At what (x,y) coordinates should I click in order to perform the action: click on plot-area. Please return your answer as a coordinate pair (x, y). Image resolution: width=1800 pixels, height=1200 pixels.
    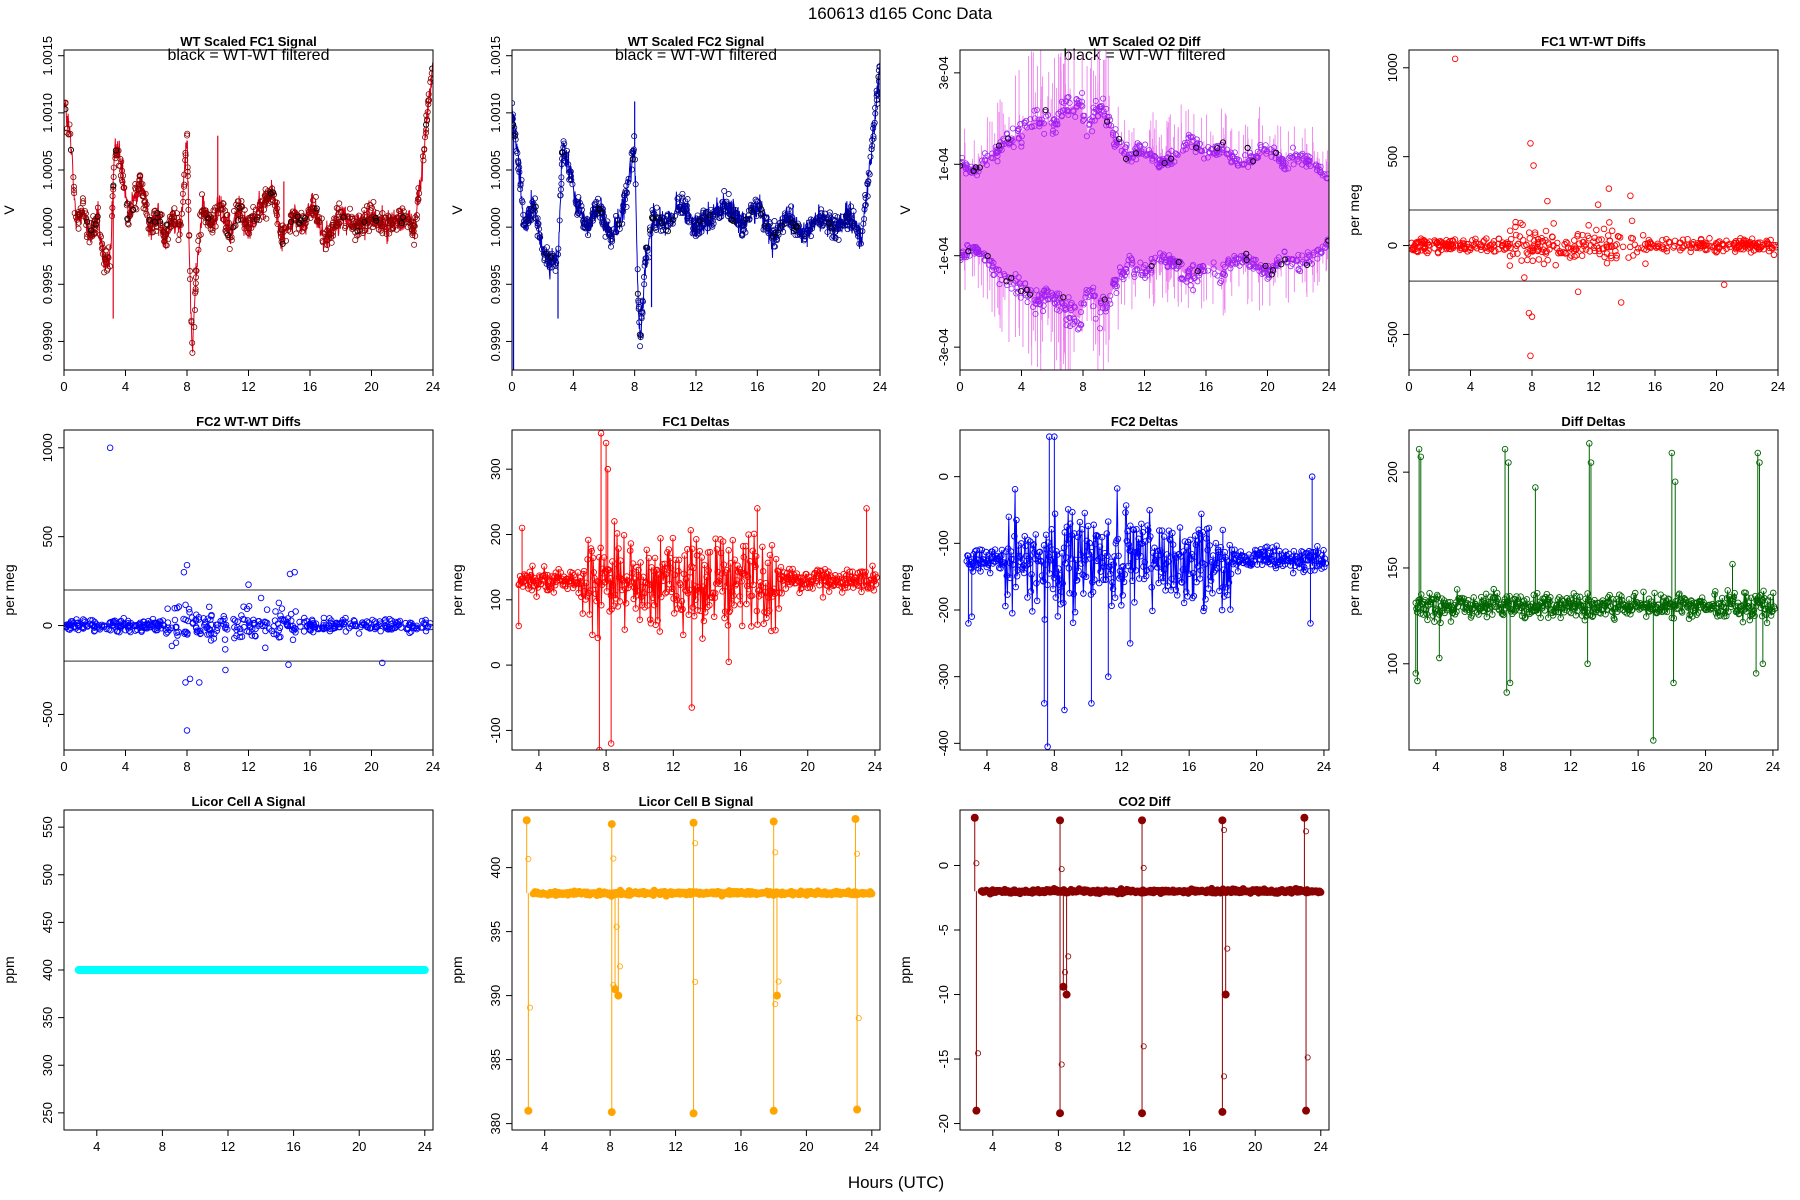
    Looking at the image, I should click on (696, 215).